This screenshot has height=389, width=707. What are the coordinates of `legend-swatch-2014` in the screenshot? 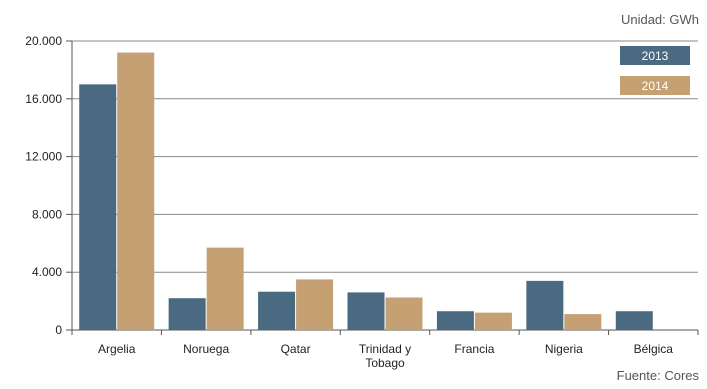 It's located at (655, 85).